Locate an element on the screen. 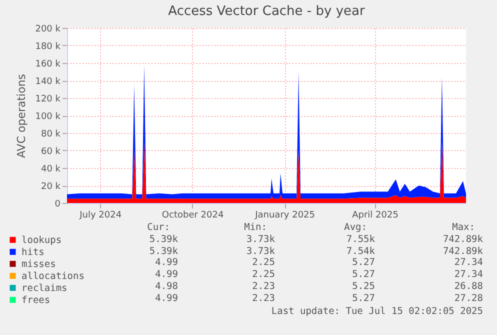 Image resolution: width=497 pixels, height=335 pixels. text: 4.98 is located at coordinates (166, 286).